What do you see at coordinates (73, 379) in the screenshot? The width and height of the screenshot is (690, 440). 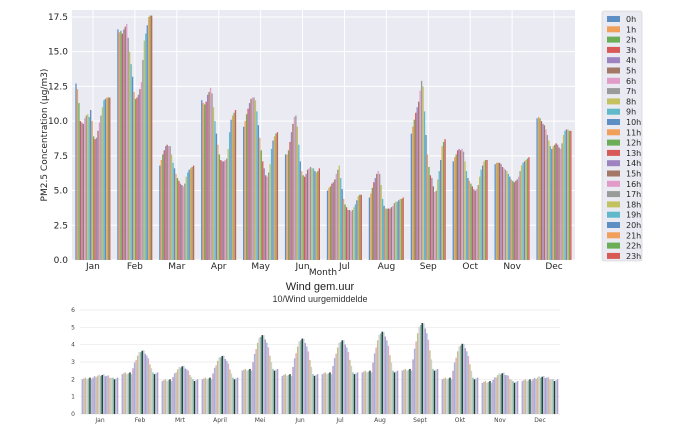 I see `y-tick-label: 2` at bounding box center [73, 379].